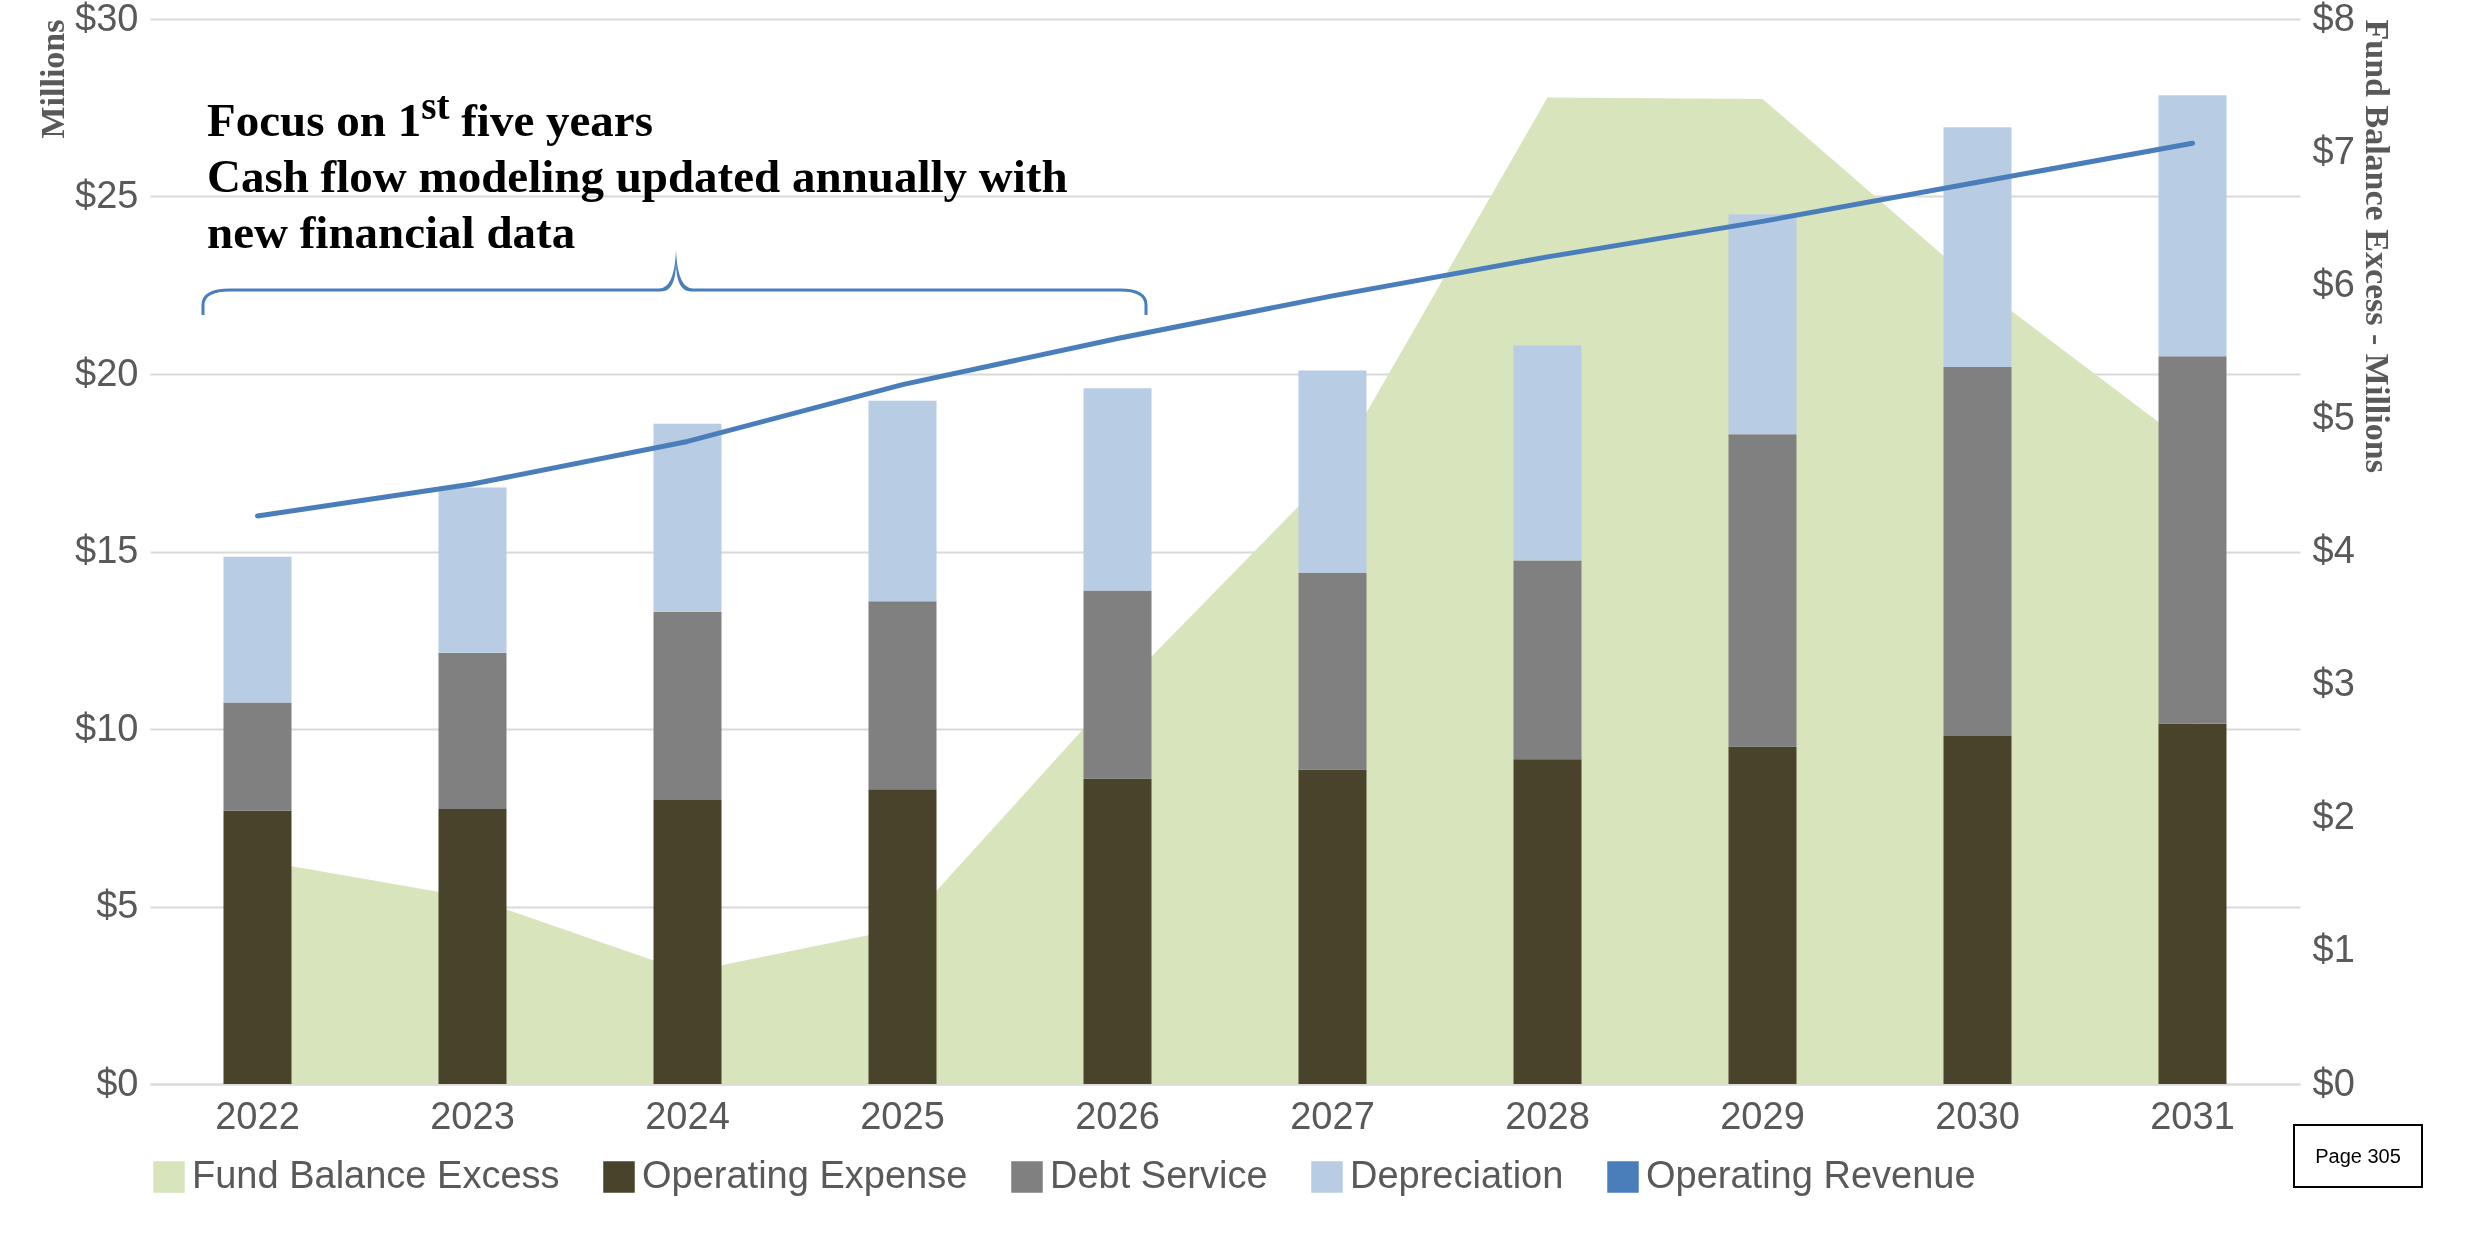 The width and height of the screenshot is (2468, 1235). Describe the element at coordinates (117, 905) in the screenshot. I see `y-tick-label: $5` at that location.